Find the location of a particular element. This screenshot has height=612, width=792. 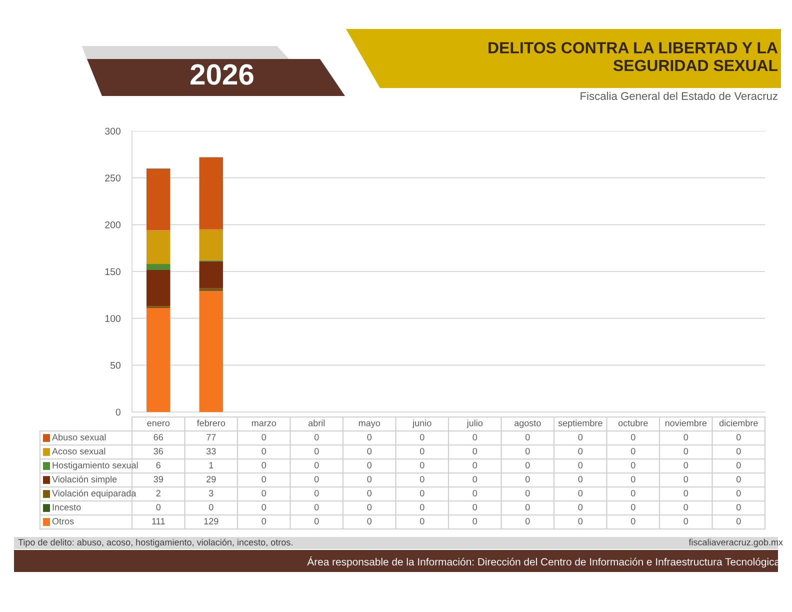

x-tick-label: mayo is located at coordinates (369, 424).